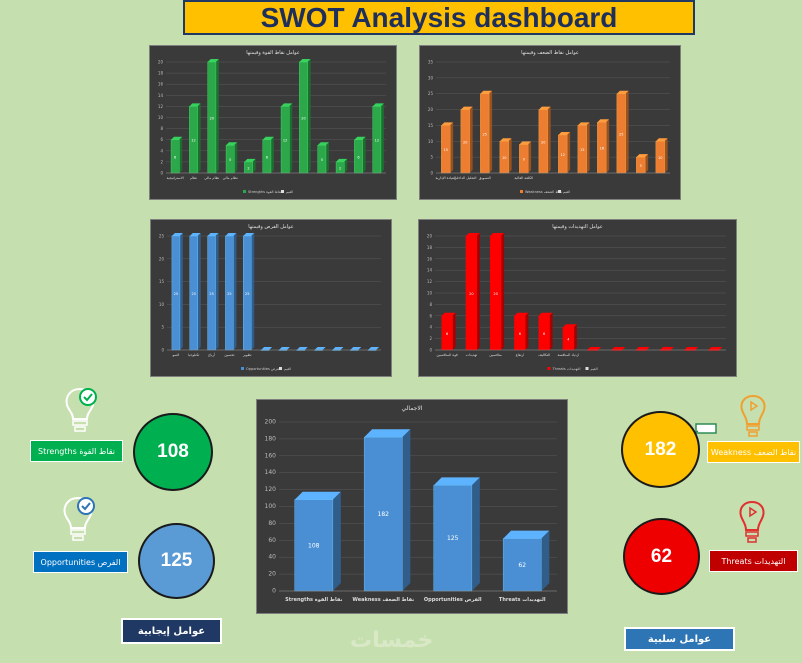  Describe the element at coordinates (523, 178) in the screenshot. I see `weakness-category-label: الكلفة العالية` at that location.